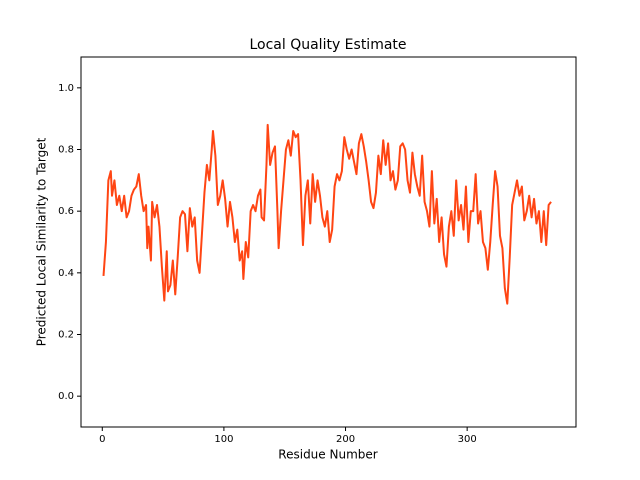 This screenshot has height=480, width=640. What do you see at coordinates (42, 241) in the screenshot?
I see `y-axis-label: Predicted Local Similarity to Target` at bounding box center [42, 241].